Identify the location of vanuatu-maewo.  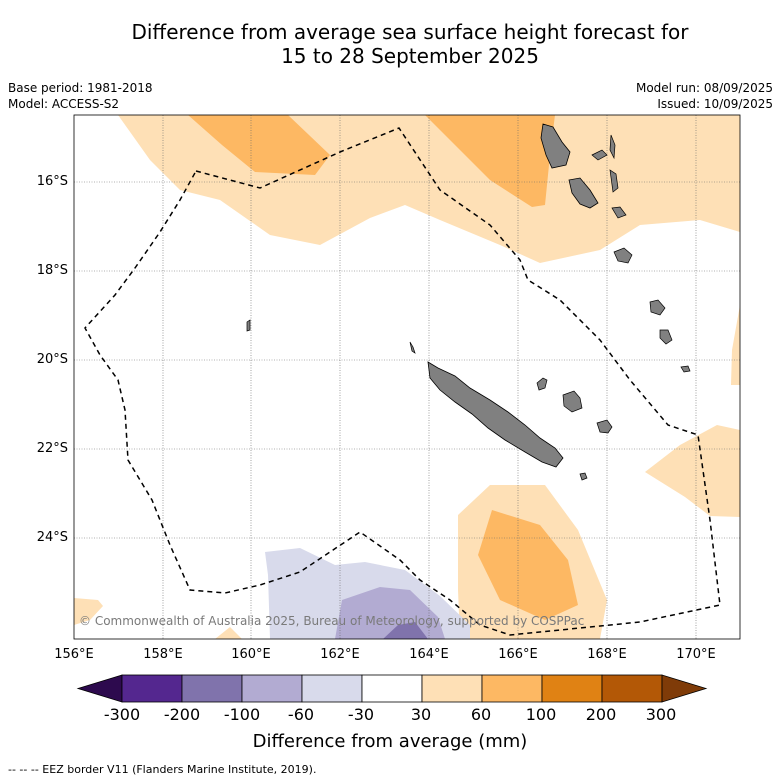
(612, 147).